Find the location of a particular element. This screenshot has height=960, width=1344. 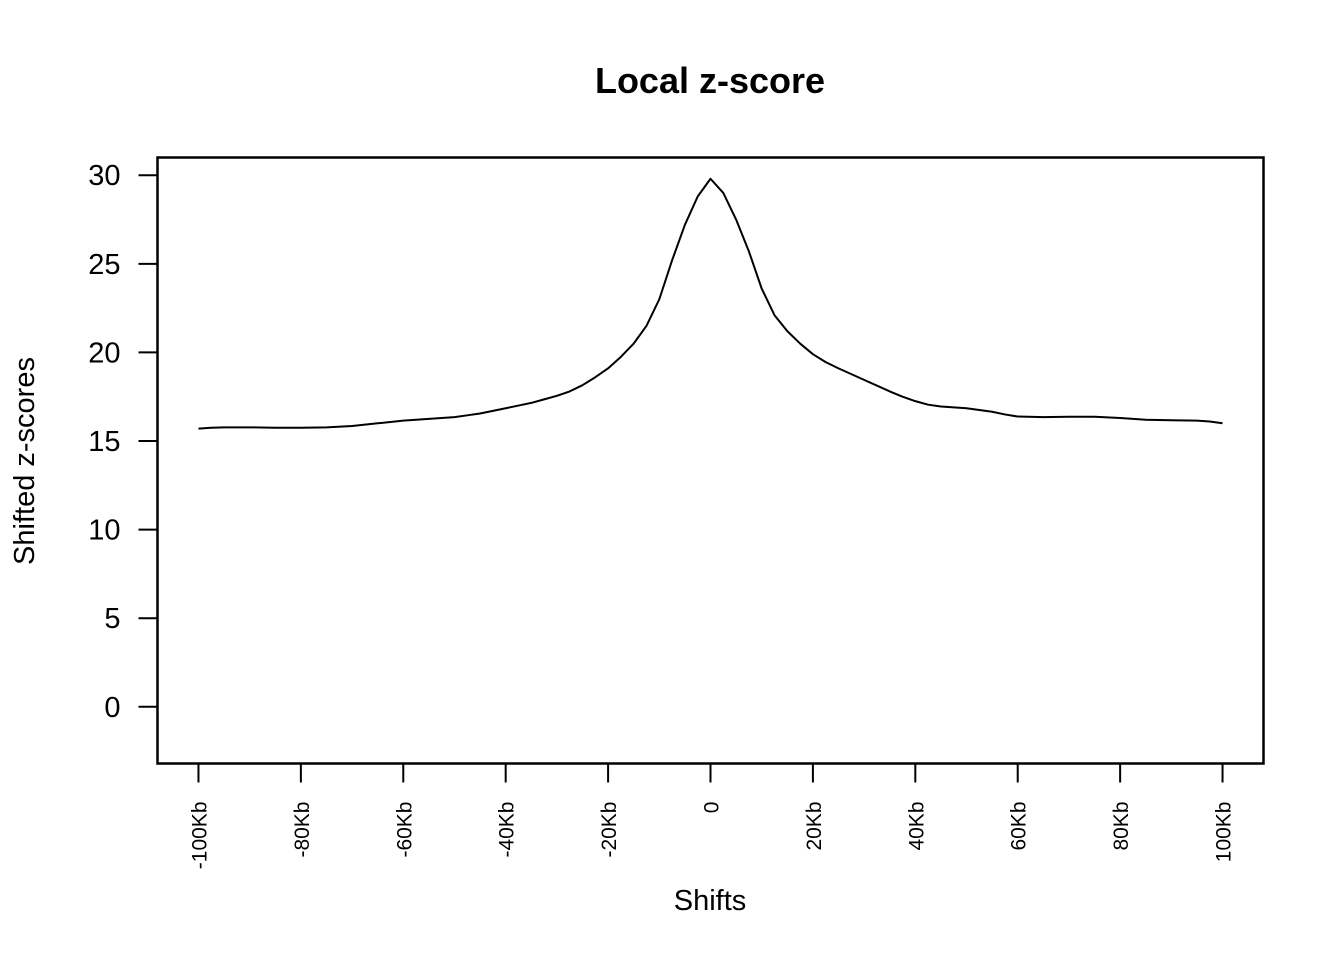

y-tick-label: 30 is located at coordinates (104, 176).